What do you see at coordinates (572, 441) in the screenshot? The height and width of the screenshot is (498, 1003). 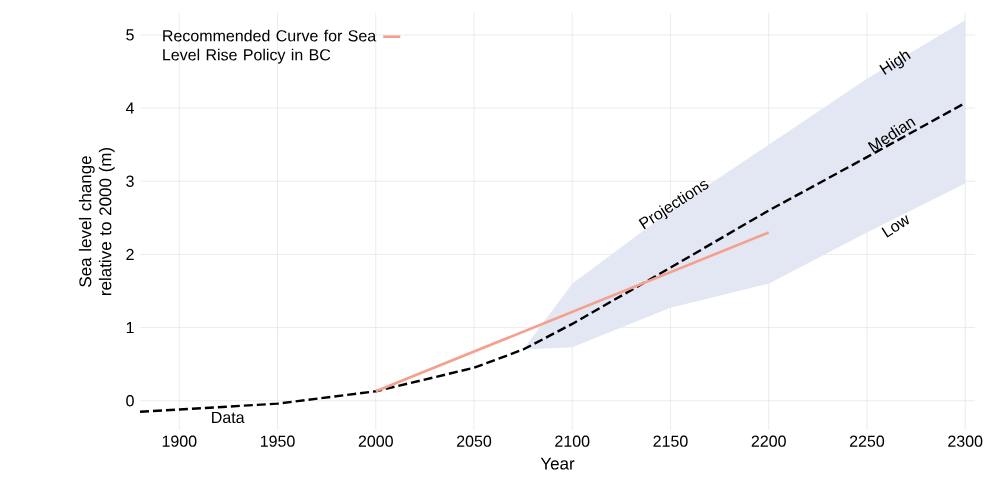 I see `x-tick-label: 2100` at bounding box center [572, 441].